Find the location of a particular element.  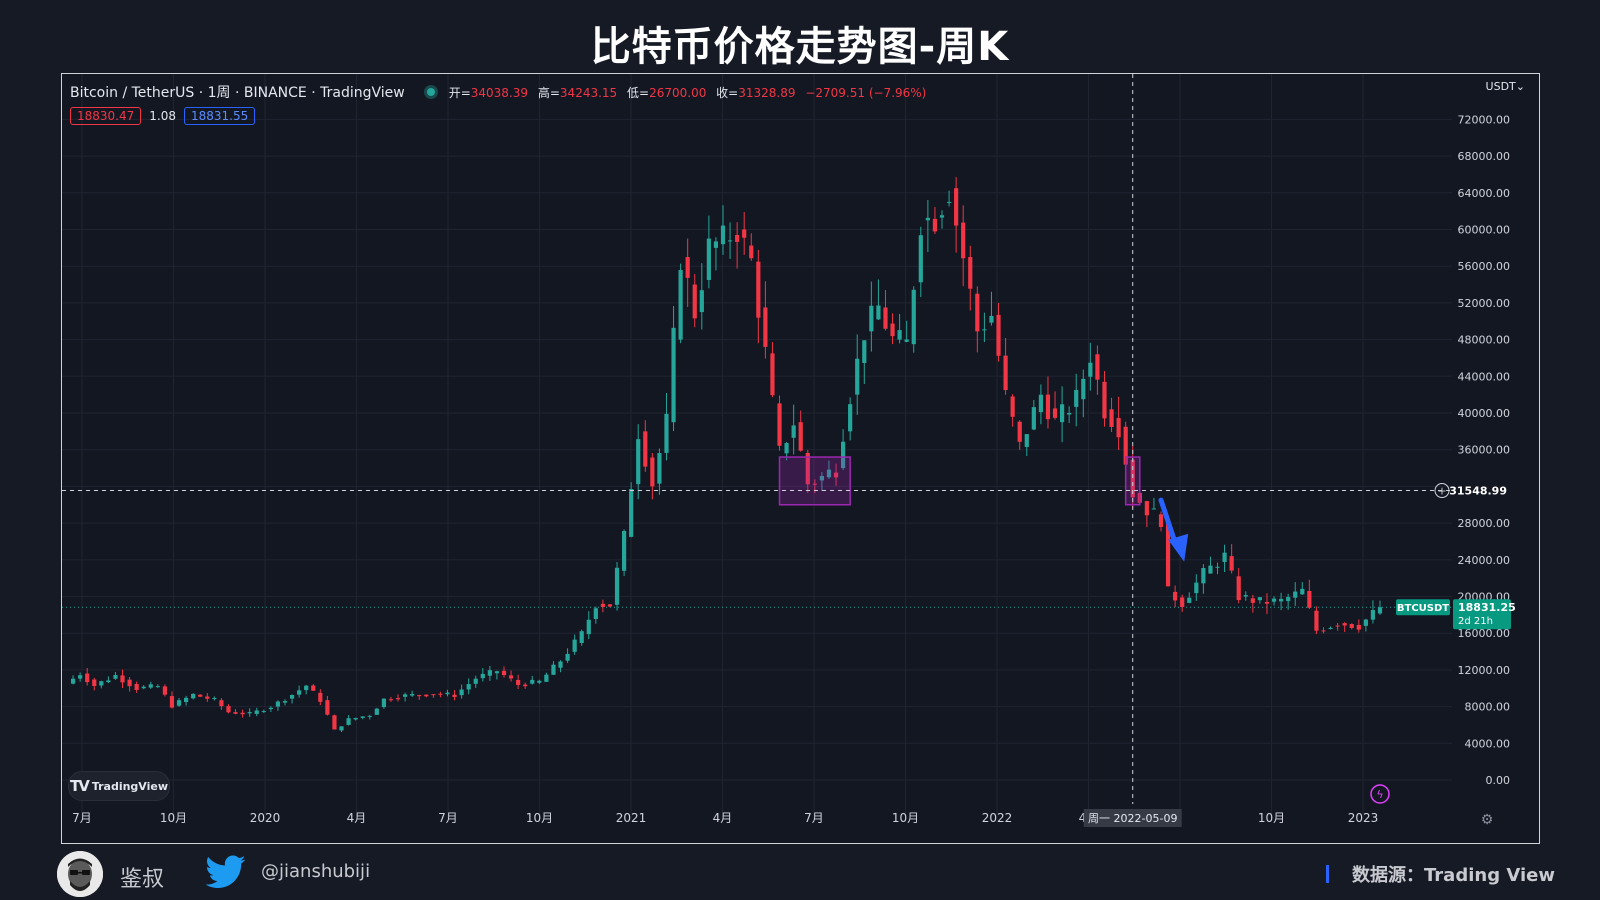

y-tick-label: 0.00 is located at coordinates (1498, 780).